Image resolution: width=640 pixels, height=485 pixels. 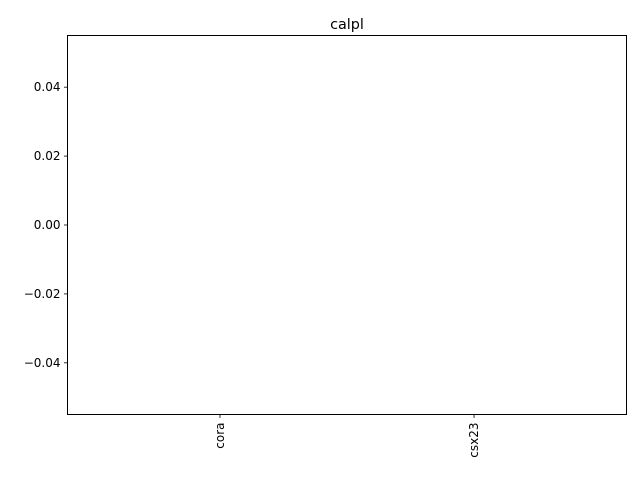 What do you see at coordinates (47, 156) in the screenshot?
I see `y-tick-label: 0.02` at bounding box center [47, 156].